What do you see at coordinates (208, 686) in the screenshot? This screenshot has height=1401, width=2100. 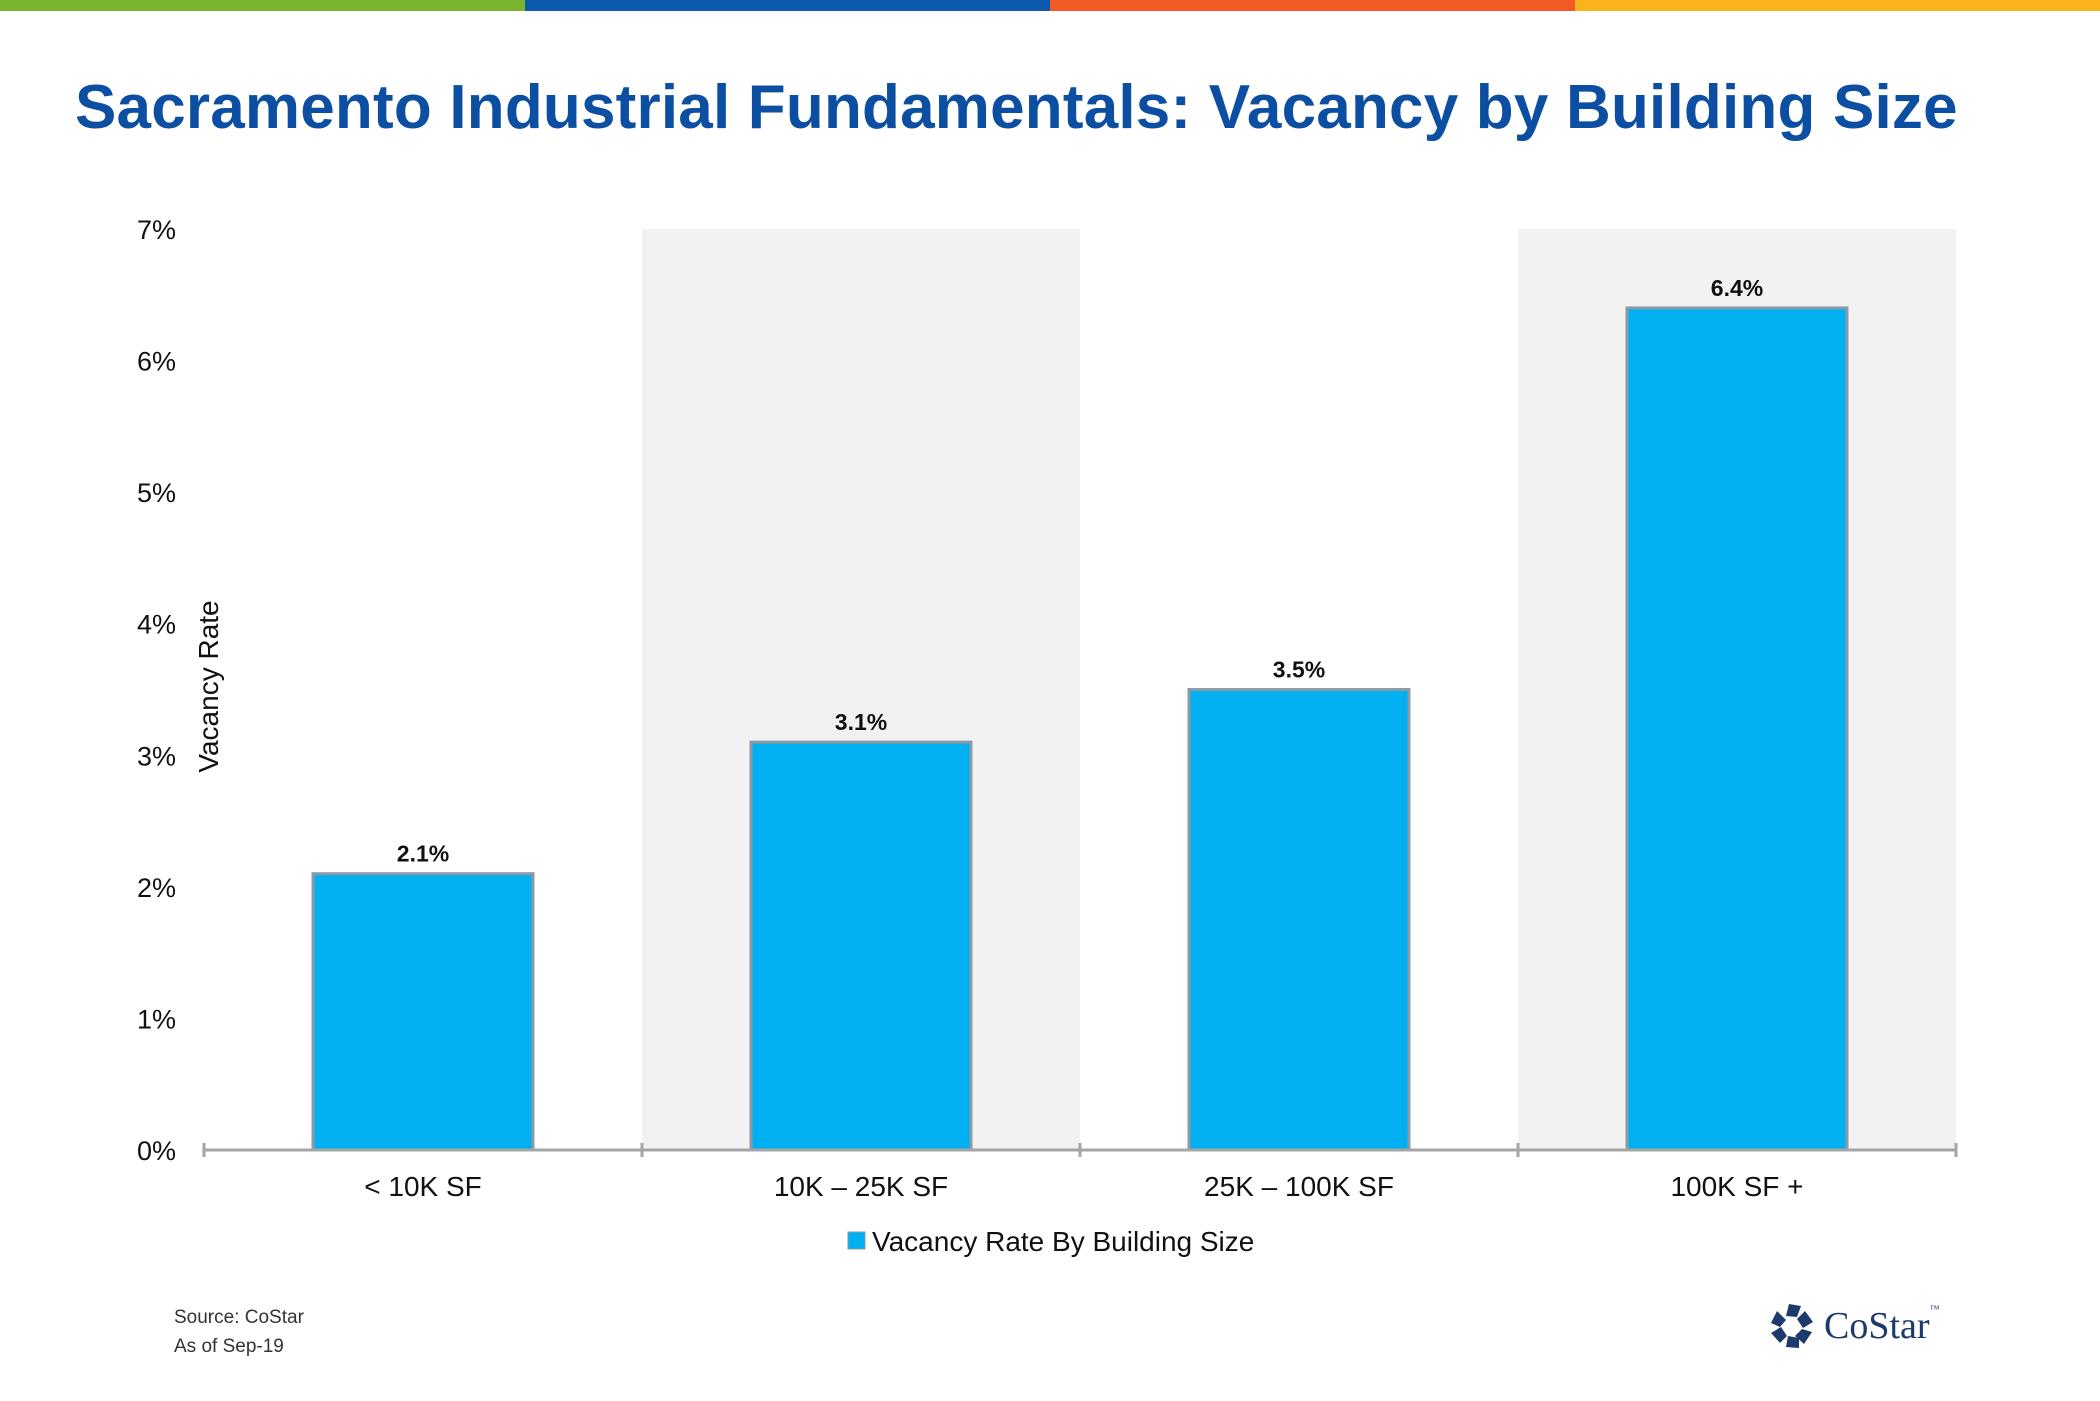 I see `y-axis-title: Vacancy Rate` at bounding box center [208, 686].